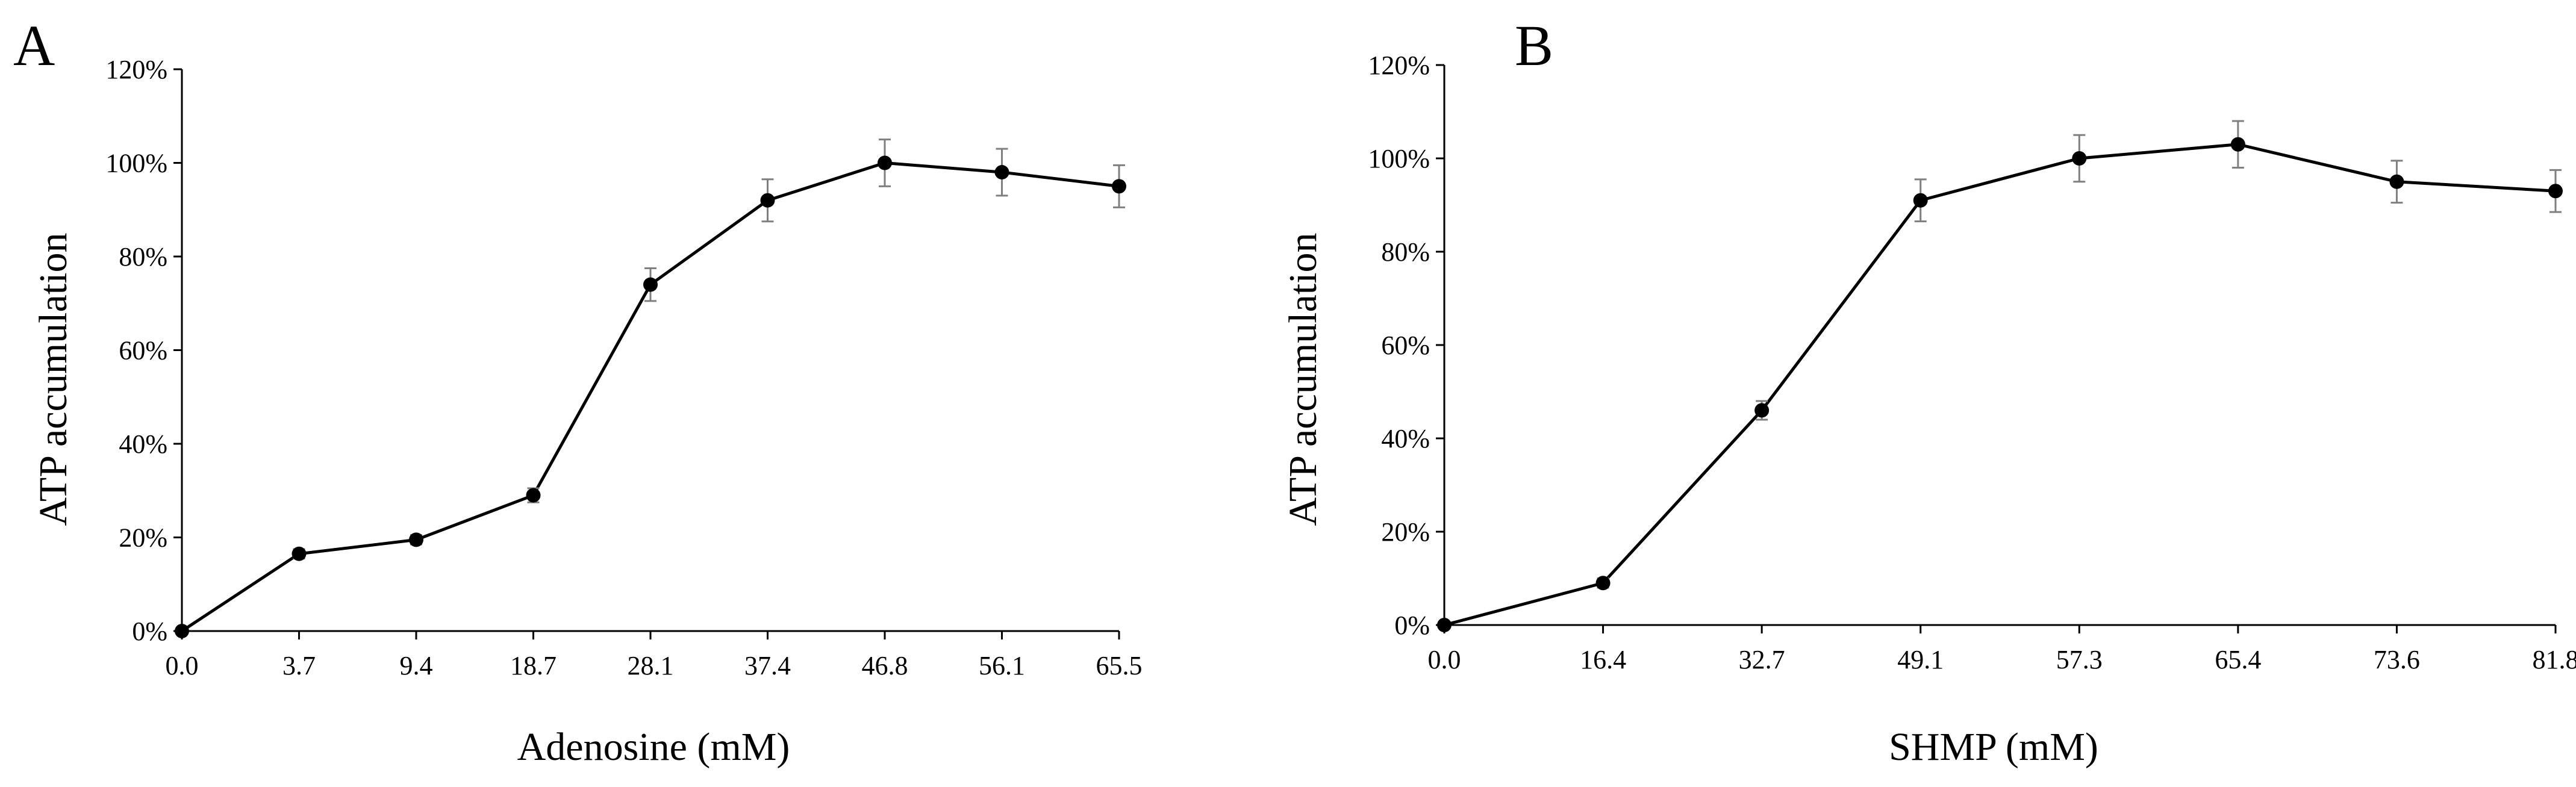  Describe the element at coordinates (1002, 665) in the screenshot. I see `x-tick-label-a: 56.1` at that location.